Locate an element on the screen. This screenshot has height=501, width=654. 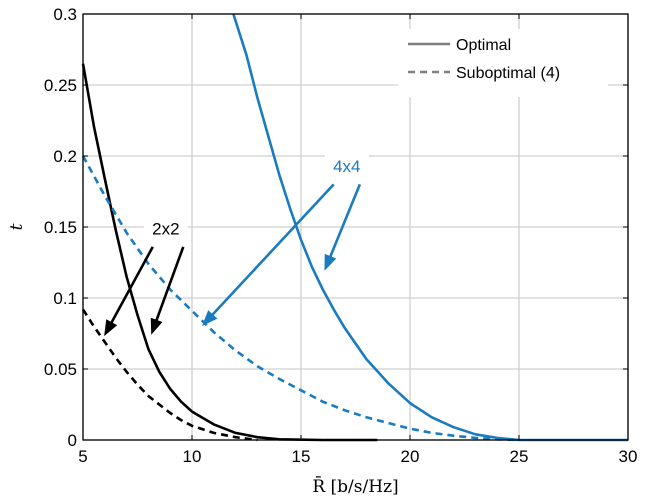
y-tick-label: 0.1 is located at coordinates (65, 298).